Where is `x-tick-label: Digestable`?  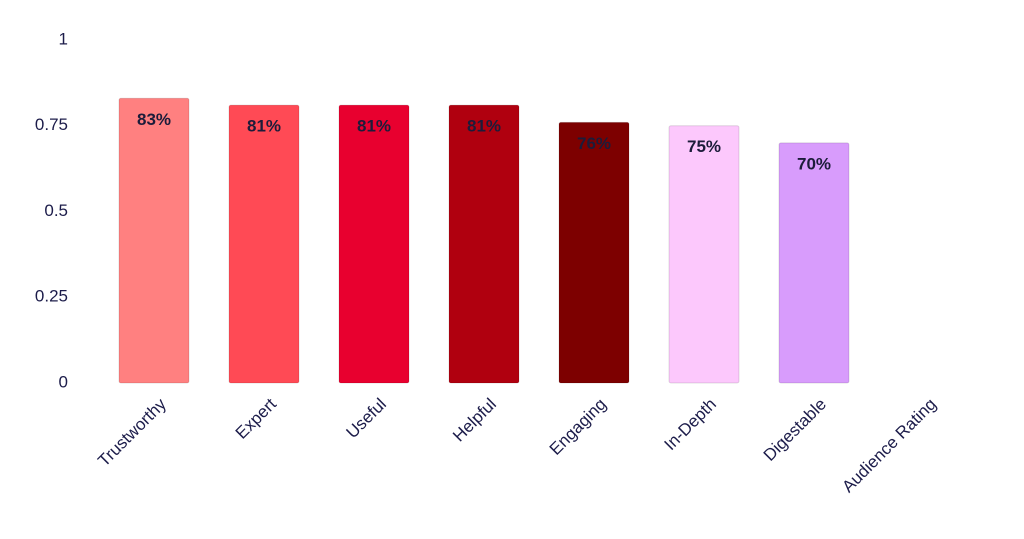
x-tick-label: Digestable is located at coordinates (795, 430).